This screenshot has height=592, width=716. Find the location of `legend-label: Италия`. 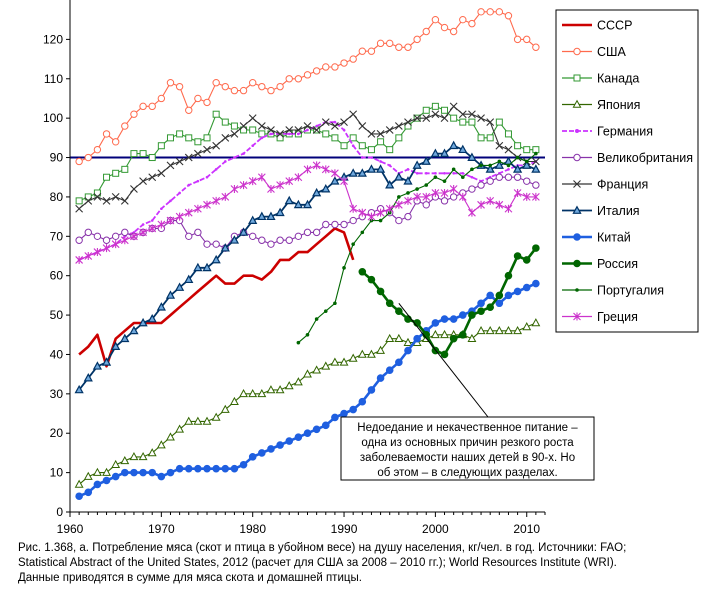

legend-label: Италия is located at coordinates (618, 211).